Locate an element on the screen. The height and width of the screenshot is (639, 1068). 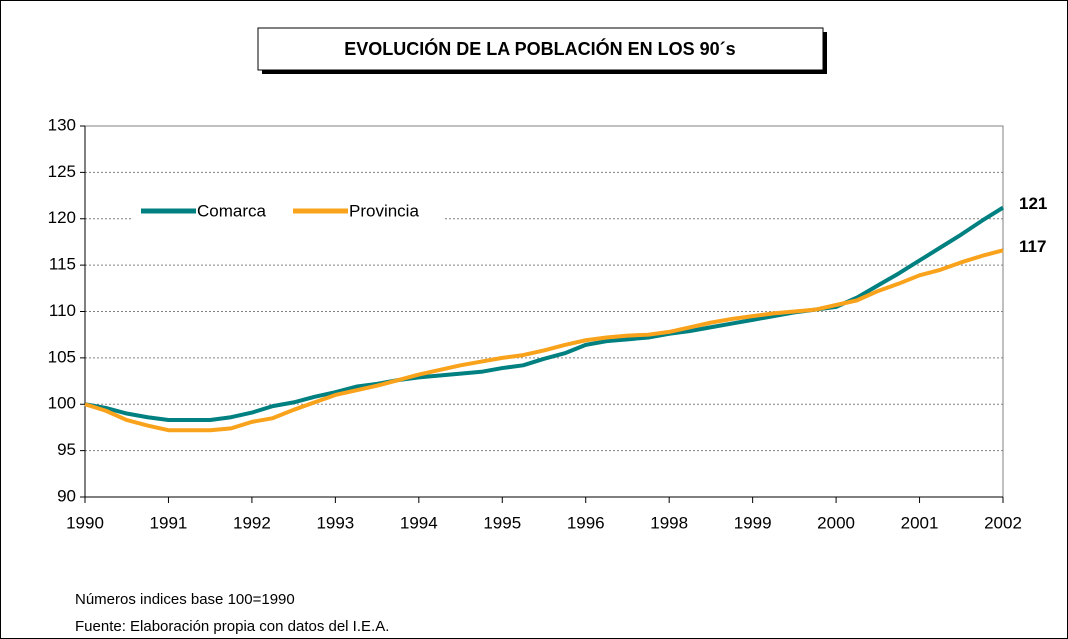
legend-label: Comarca is located at coordinates (232, 210).